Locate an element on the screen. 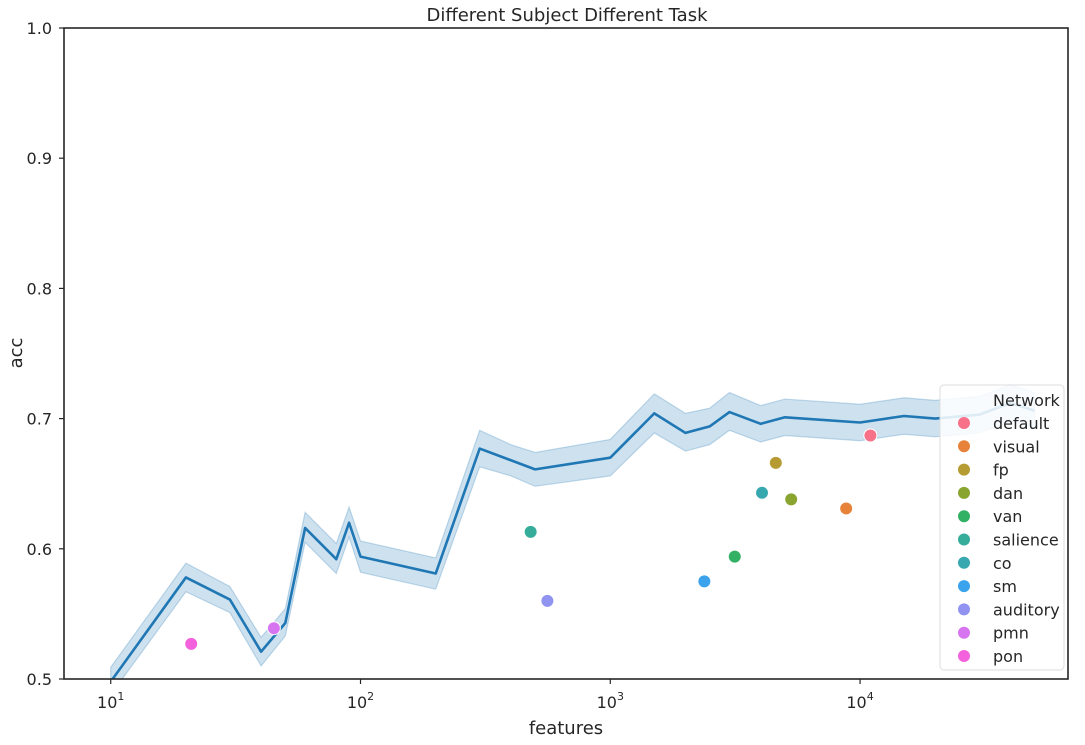 The height and width of the screenshot is (745, 1085). scatter-point-salience is located at coordinates (530, 531).